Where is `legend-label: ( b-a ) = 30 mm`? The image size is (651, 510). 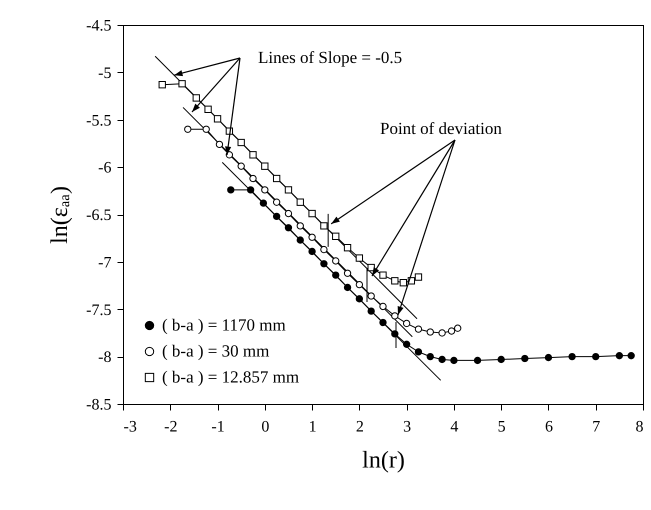
legend-label: ( b-a ) = 30 mm is located at coordinates (216, 351).